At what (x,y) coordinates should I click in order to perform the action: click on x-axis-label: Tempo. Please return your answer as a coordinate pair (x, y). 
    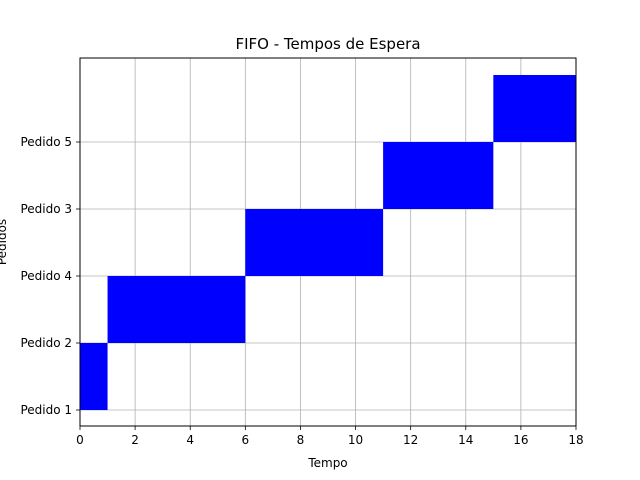
    Looking at the image, I should click on (327, 463).